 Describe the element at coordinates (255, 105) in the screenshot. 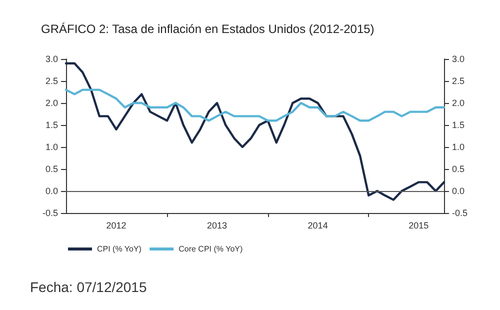

I see `line-series` at that location.